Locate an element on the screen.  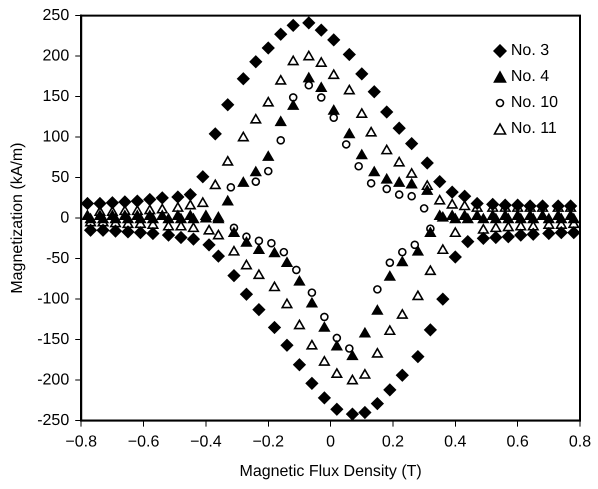
y-tick-label: 200 is located at coordinates (56, 56).